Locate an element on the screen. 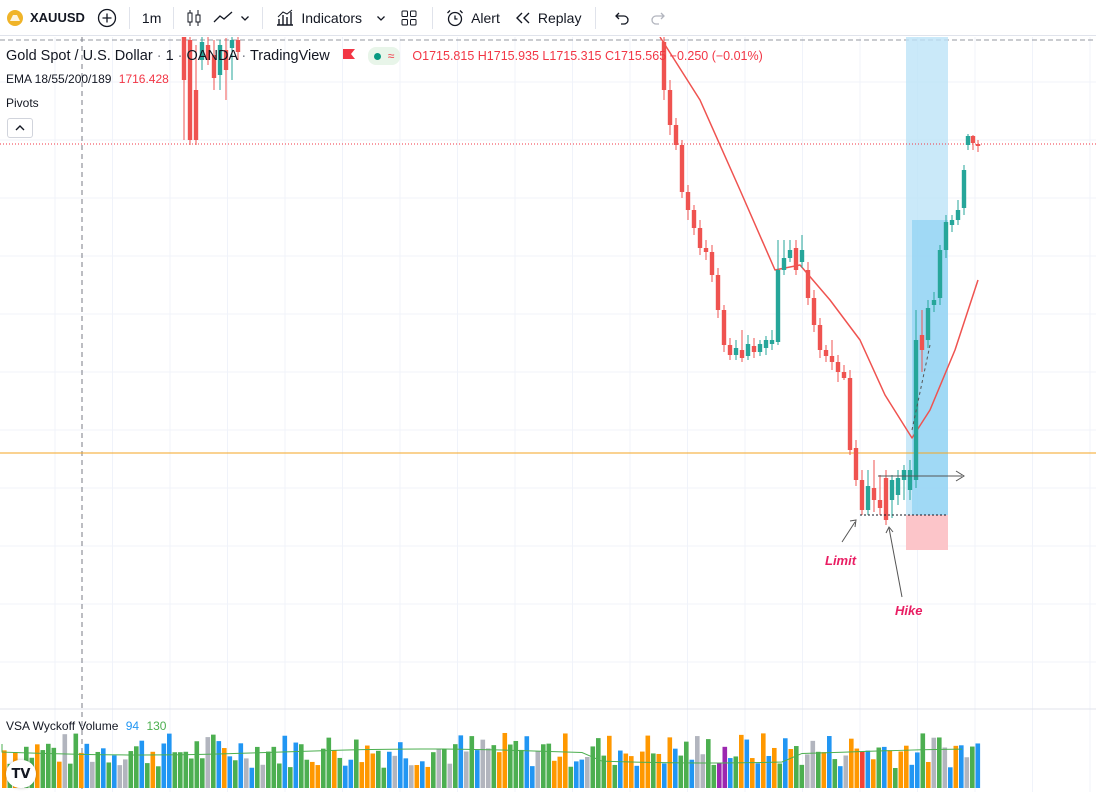 Image resolution: width=1096 pixels, height=792 pixels. volume-histogram is located at coordinates (491, 760).